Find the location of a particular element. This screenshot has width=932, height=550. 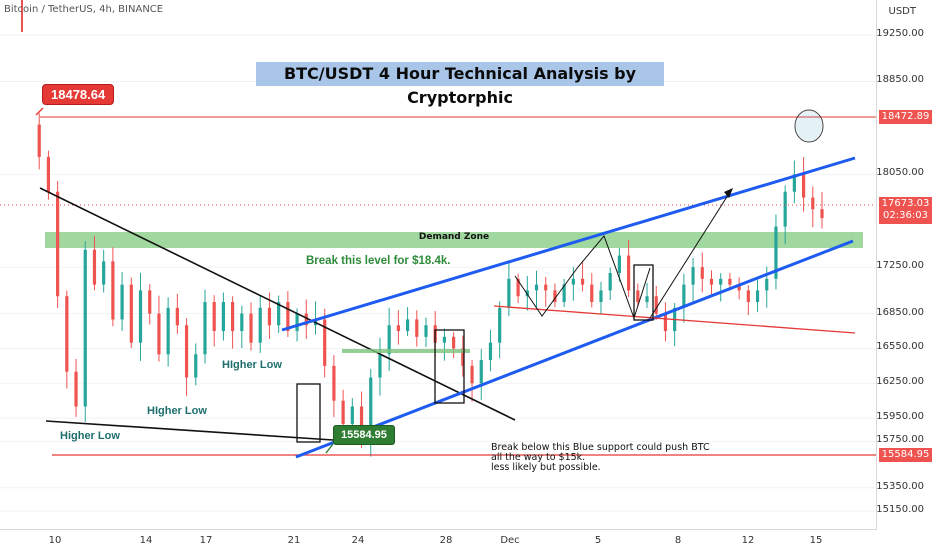

time-tick-label: 17 is located at coordinates (206, 540).